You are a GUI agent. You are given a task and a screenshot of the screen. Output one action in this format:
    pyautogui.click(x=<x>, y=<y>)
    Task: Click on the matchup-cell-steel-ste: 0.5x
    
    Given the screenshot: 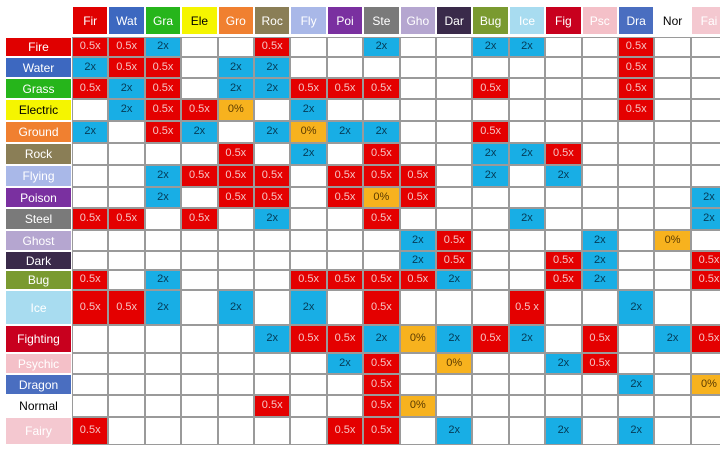 What is the action you would take?
    pyautogui.click(x=381, y=219)
    